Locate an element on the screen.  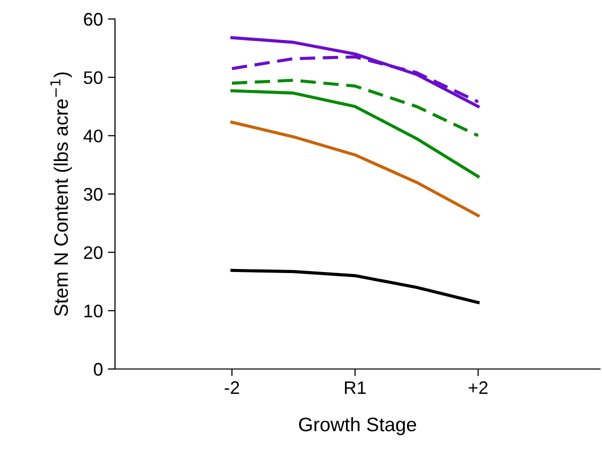
y-axis-title: Stem N Content (lbs acre$^{−1}$) is located at coordinates (61, 194).